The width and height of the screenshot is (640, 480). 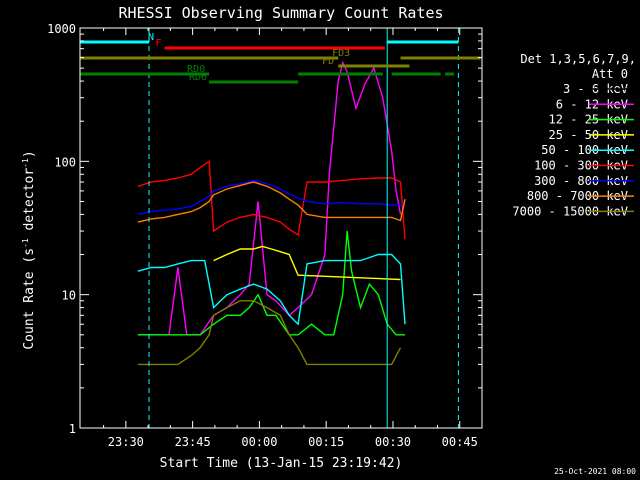 I want to click on x-tick-label: 00:30, so click(x=393, y=442).